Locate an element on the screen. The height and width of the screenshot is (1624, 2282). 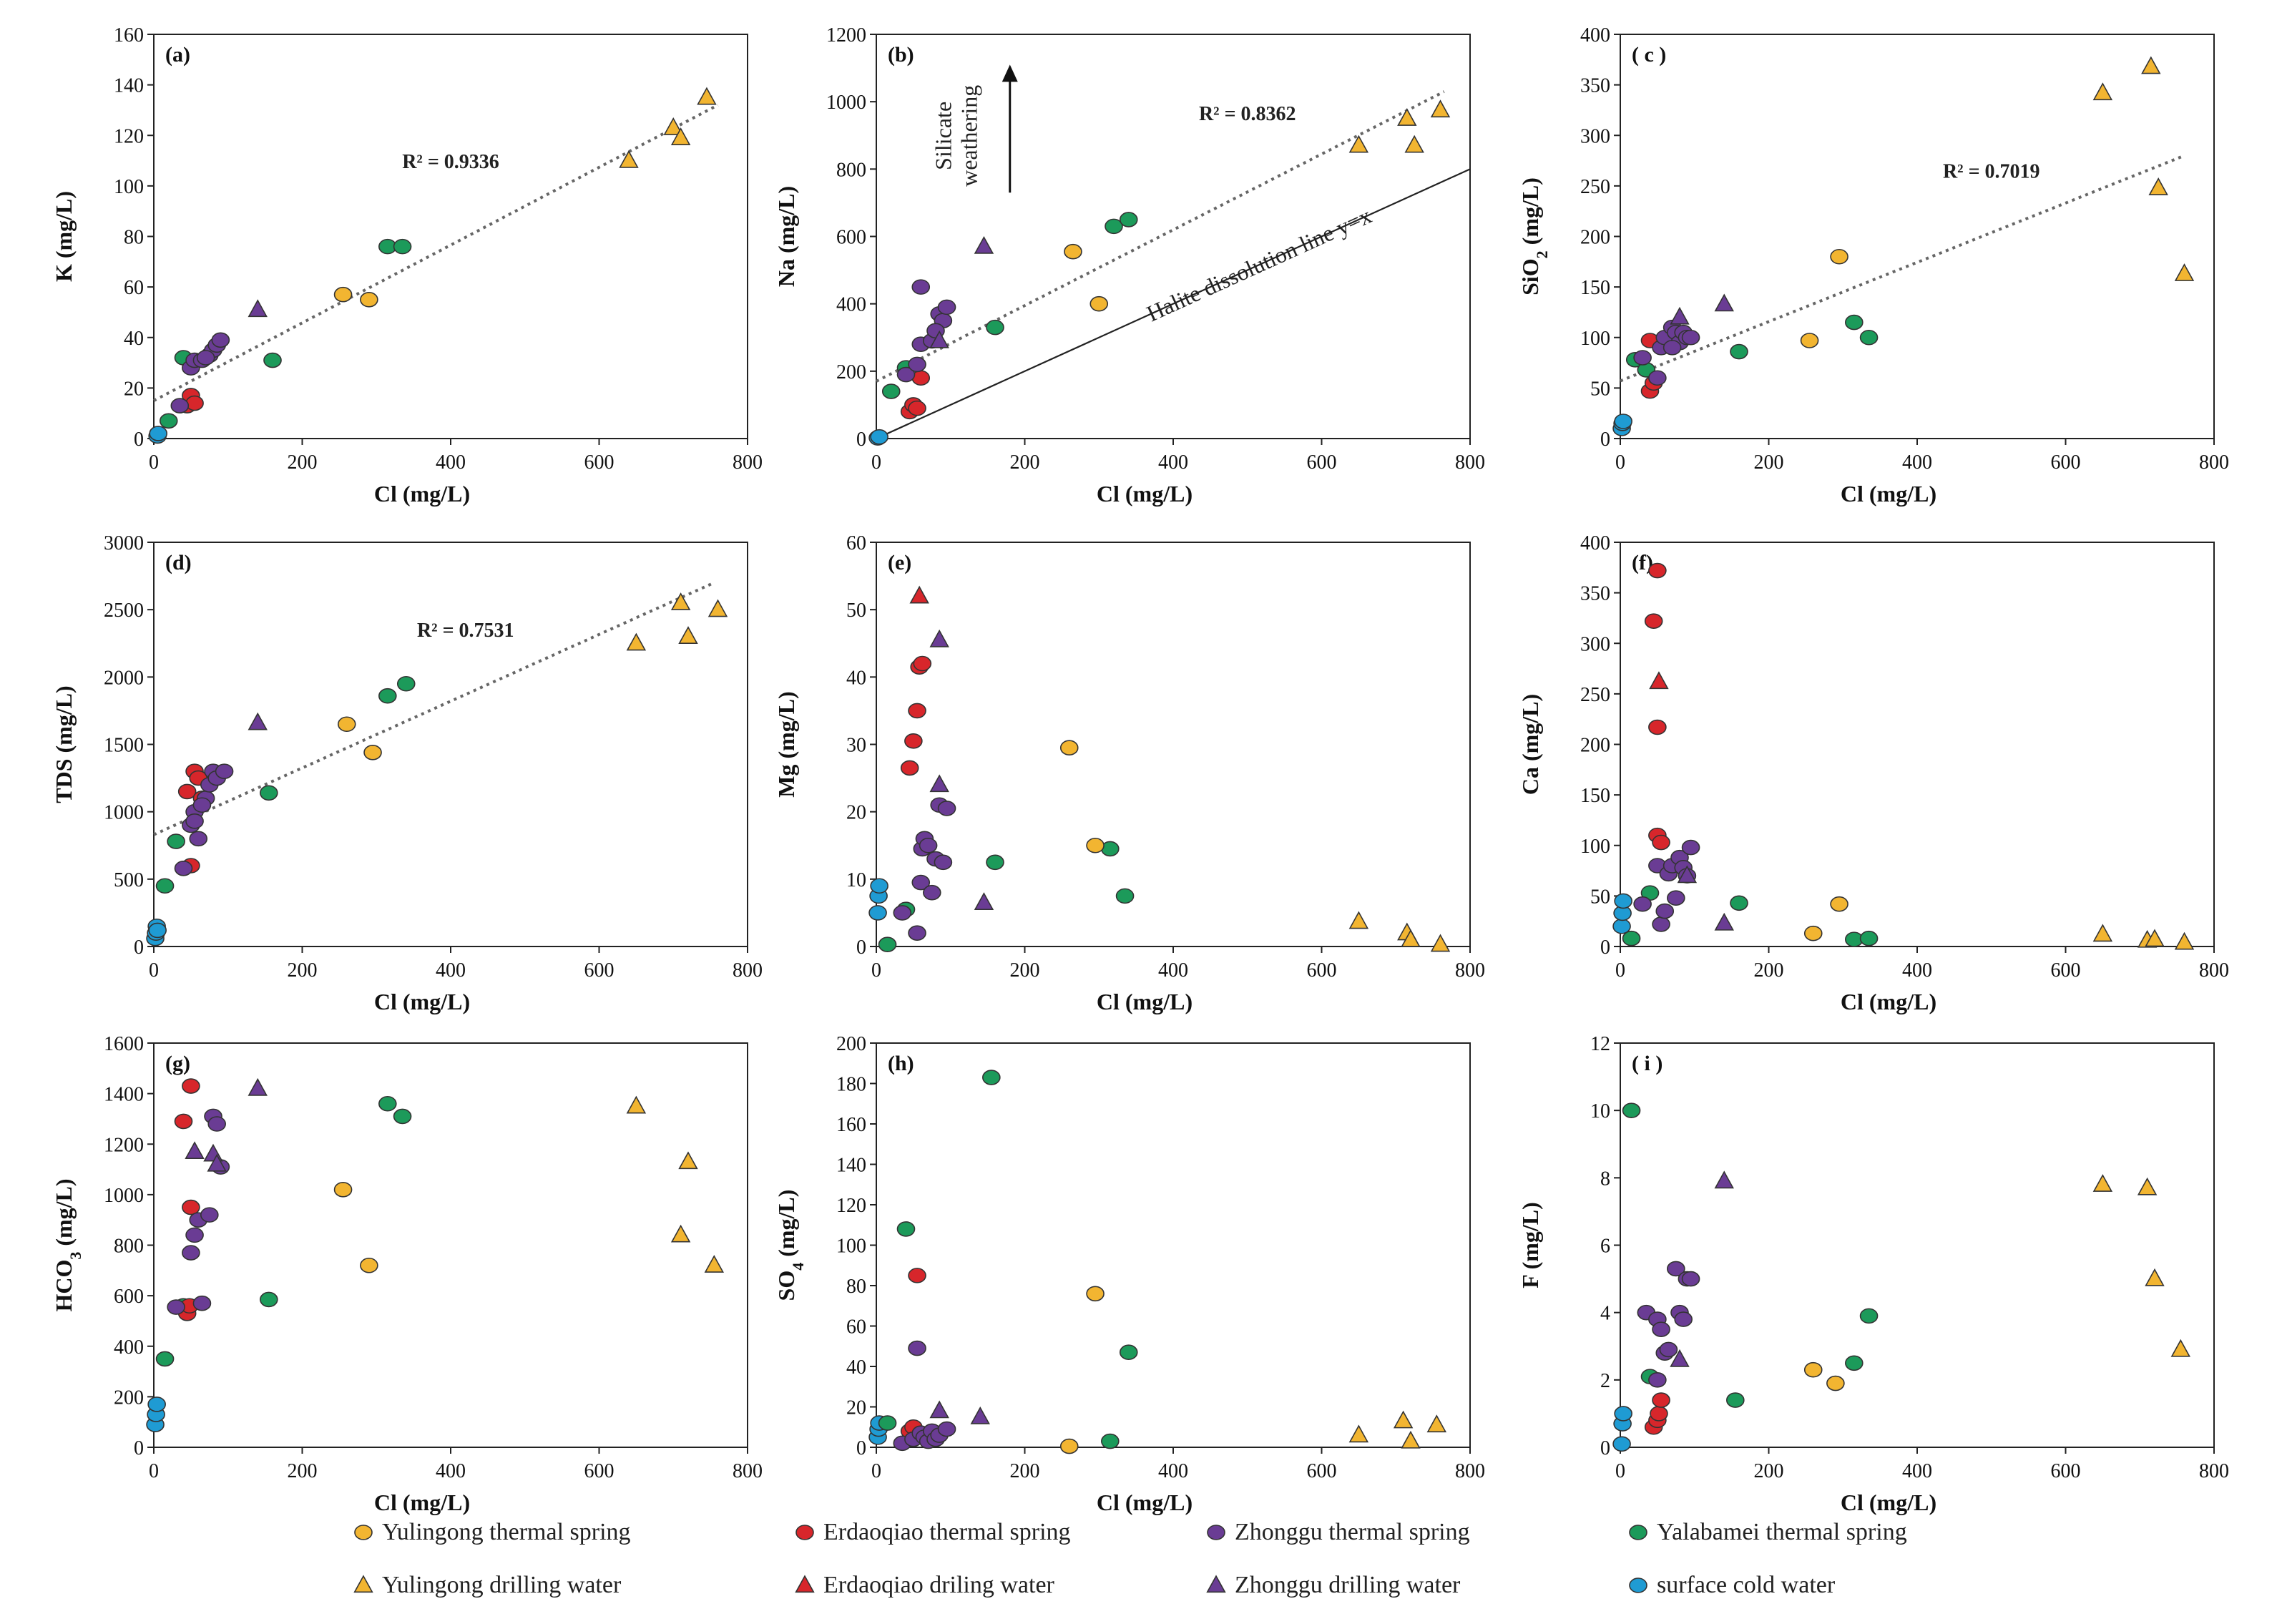
y-tick-label: 10 is located at coordinates (1600, 1111).